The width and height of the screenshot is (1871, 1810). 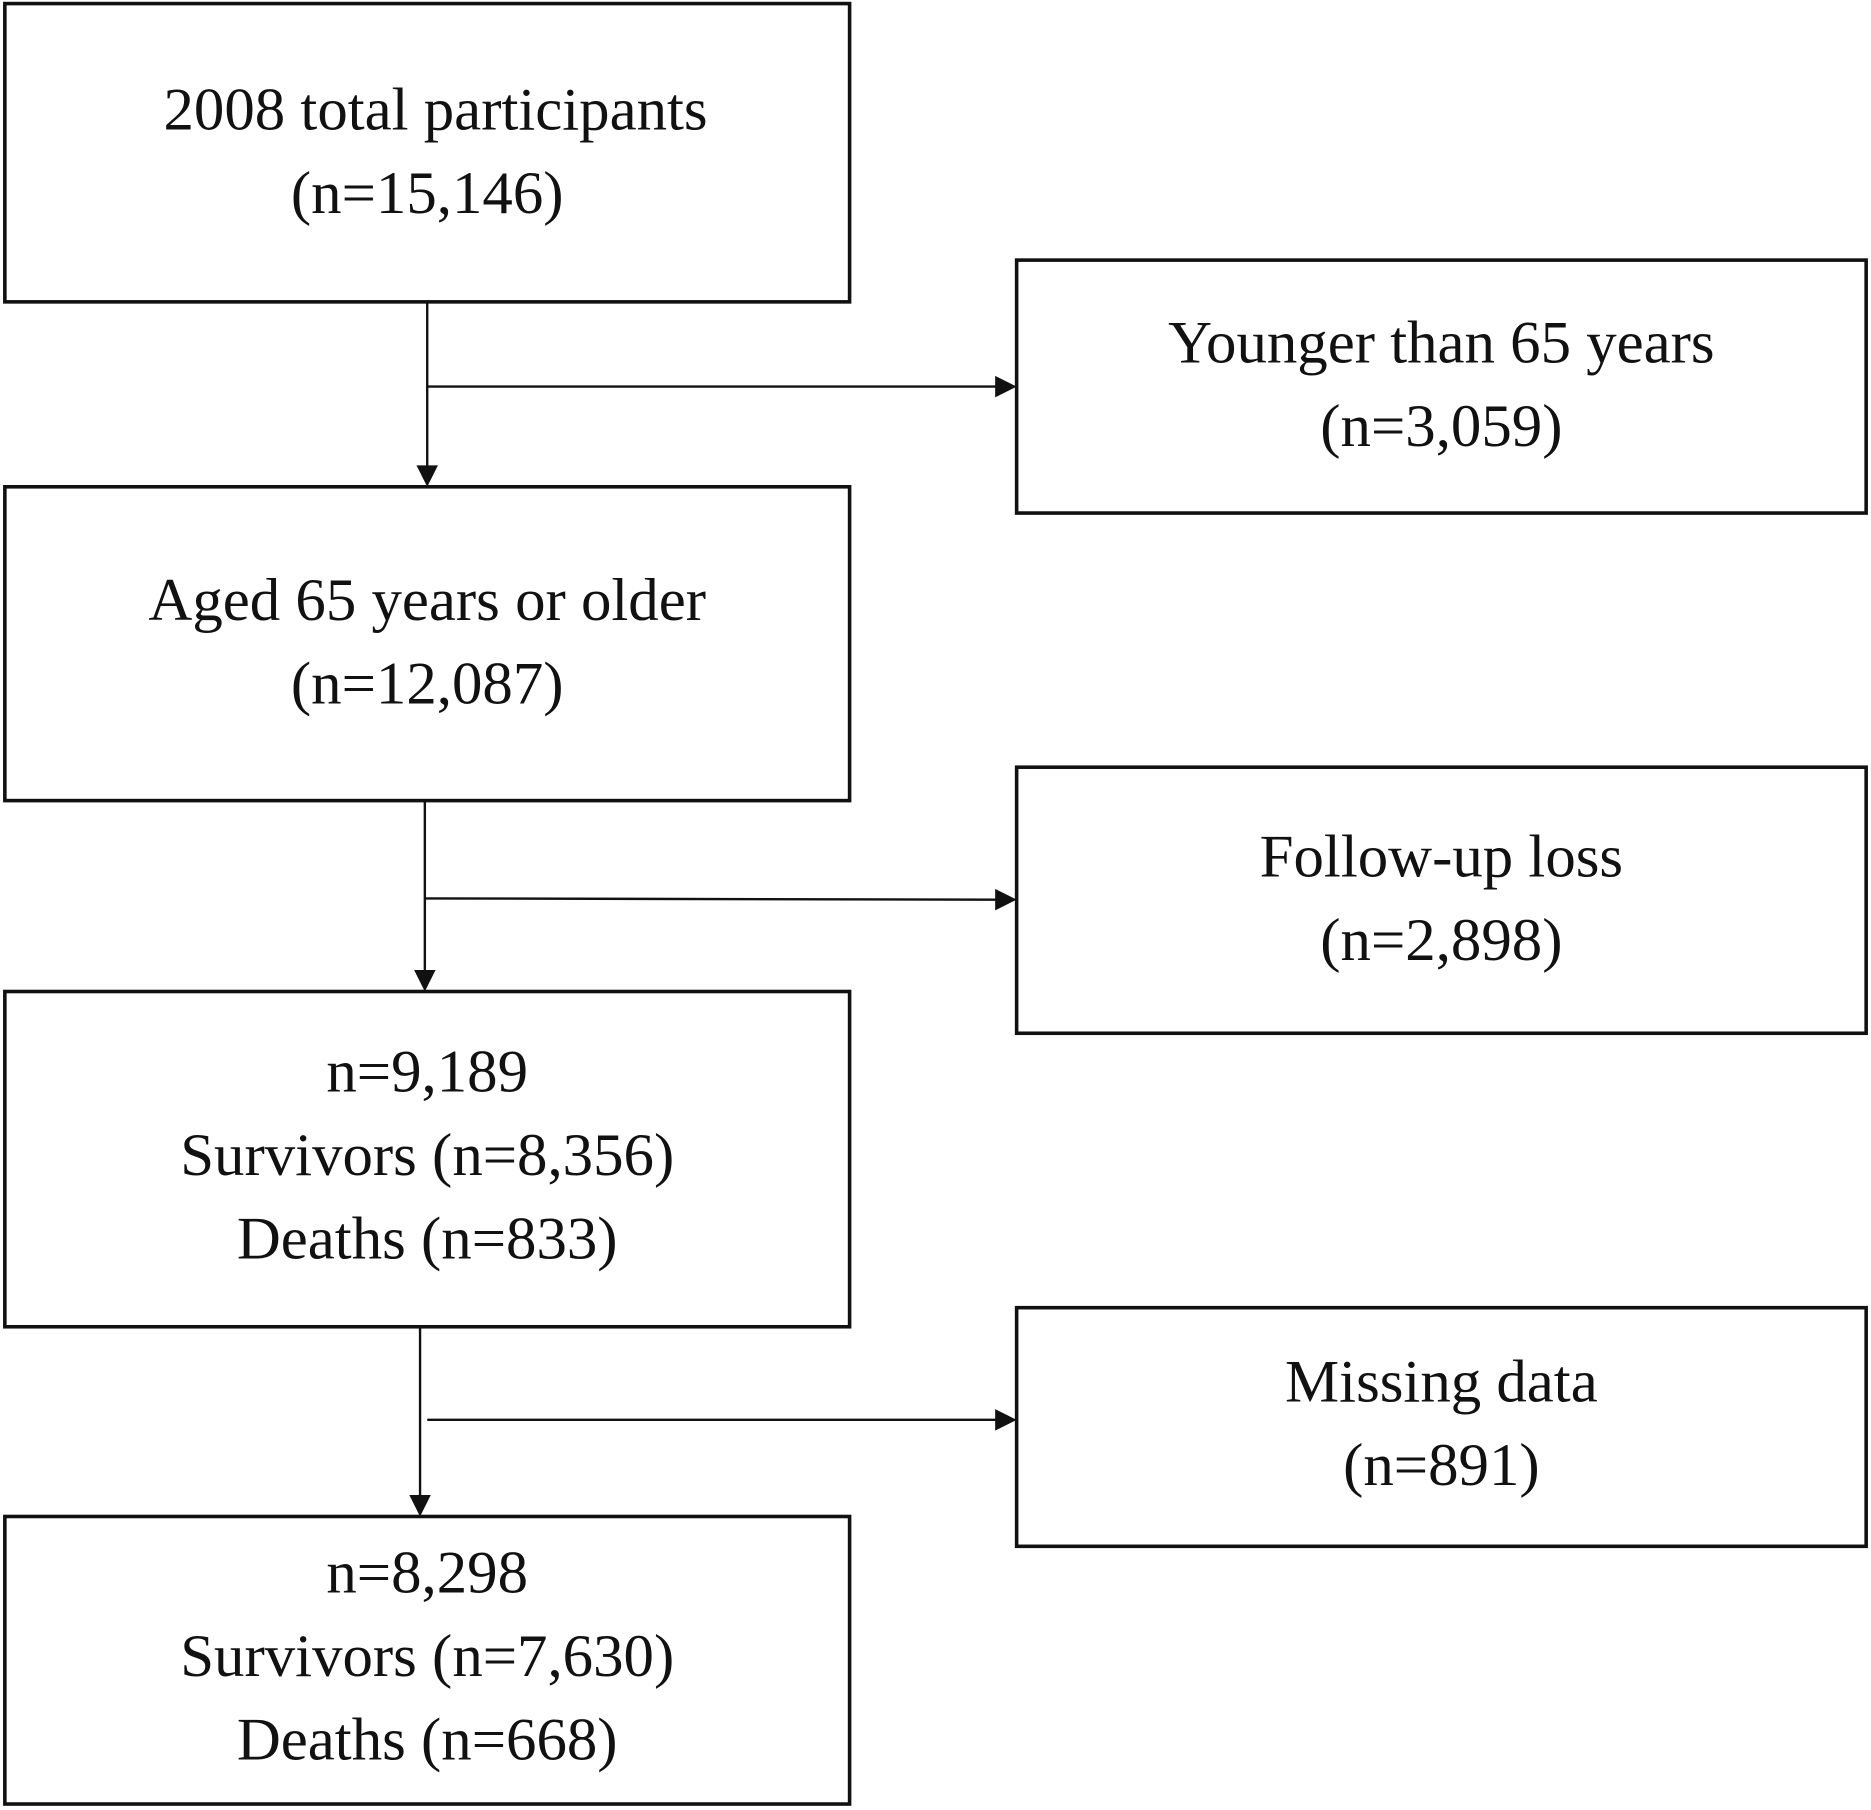 I want to click on box-text: n=9,189, so click(x=427, y=1071).